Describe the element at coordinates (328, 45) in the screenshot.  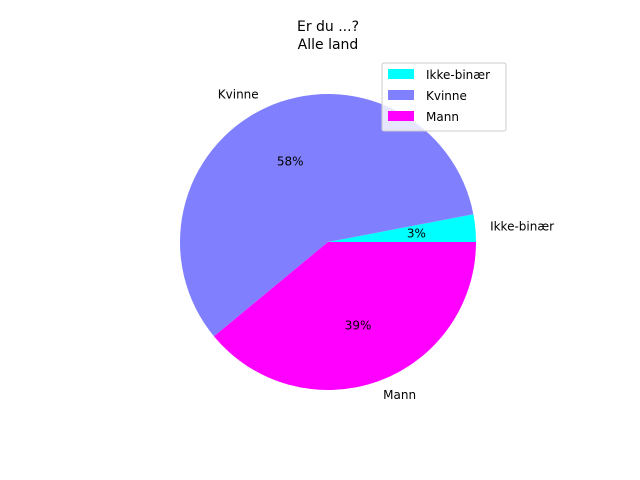
I see `chart-subtitle: Alle land` at that location.